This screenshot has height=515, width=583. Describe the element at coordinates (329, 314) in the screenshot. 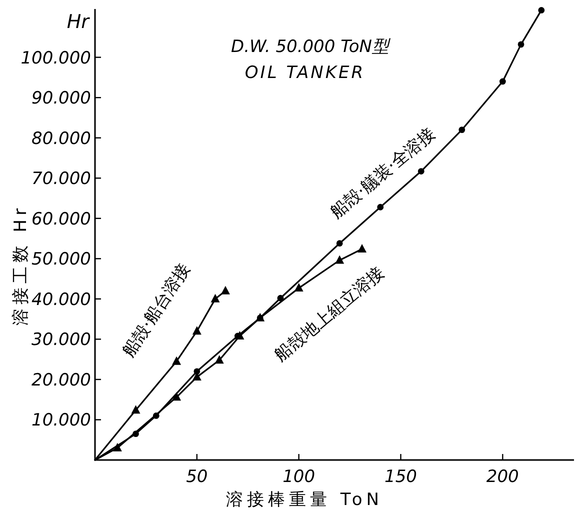

I see `text: 船殻地上組立溶接` at that location.